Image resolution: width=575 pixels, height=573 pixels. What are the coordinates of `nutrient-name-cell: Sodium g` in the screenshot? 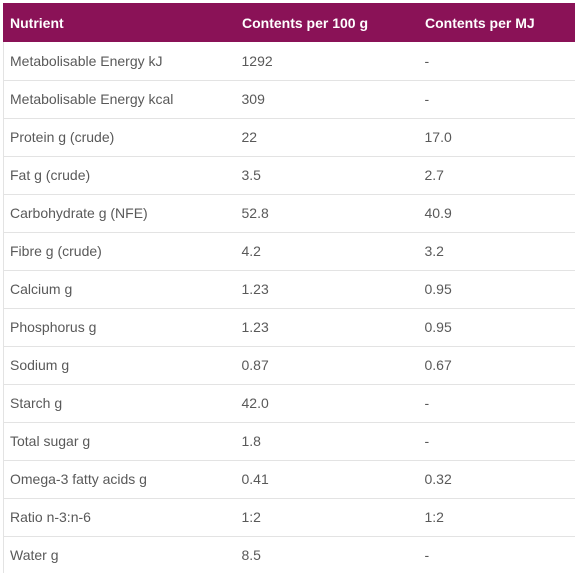 It's located at (120, 365).